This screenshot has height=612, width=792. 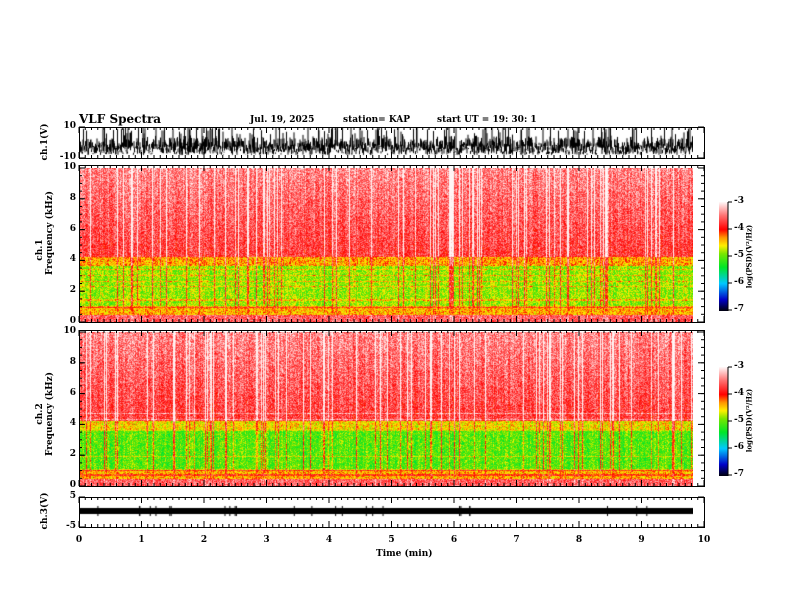 I want to click on ch1-colorbar, so click(x=723, y=256).